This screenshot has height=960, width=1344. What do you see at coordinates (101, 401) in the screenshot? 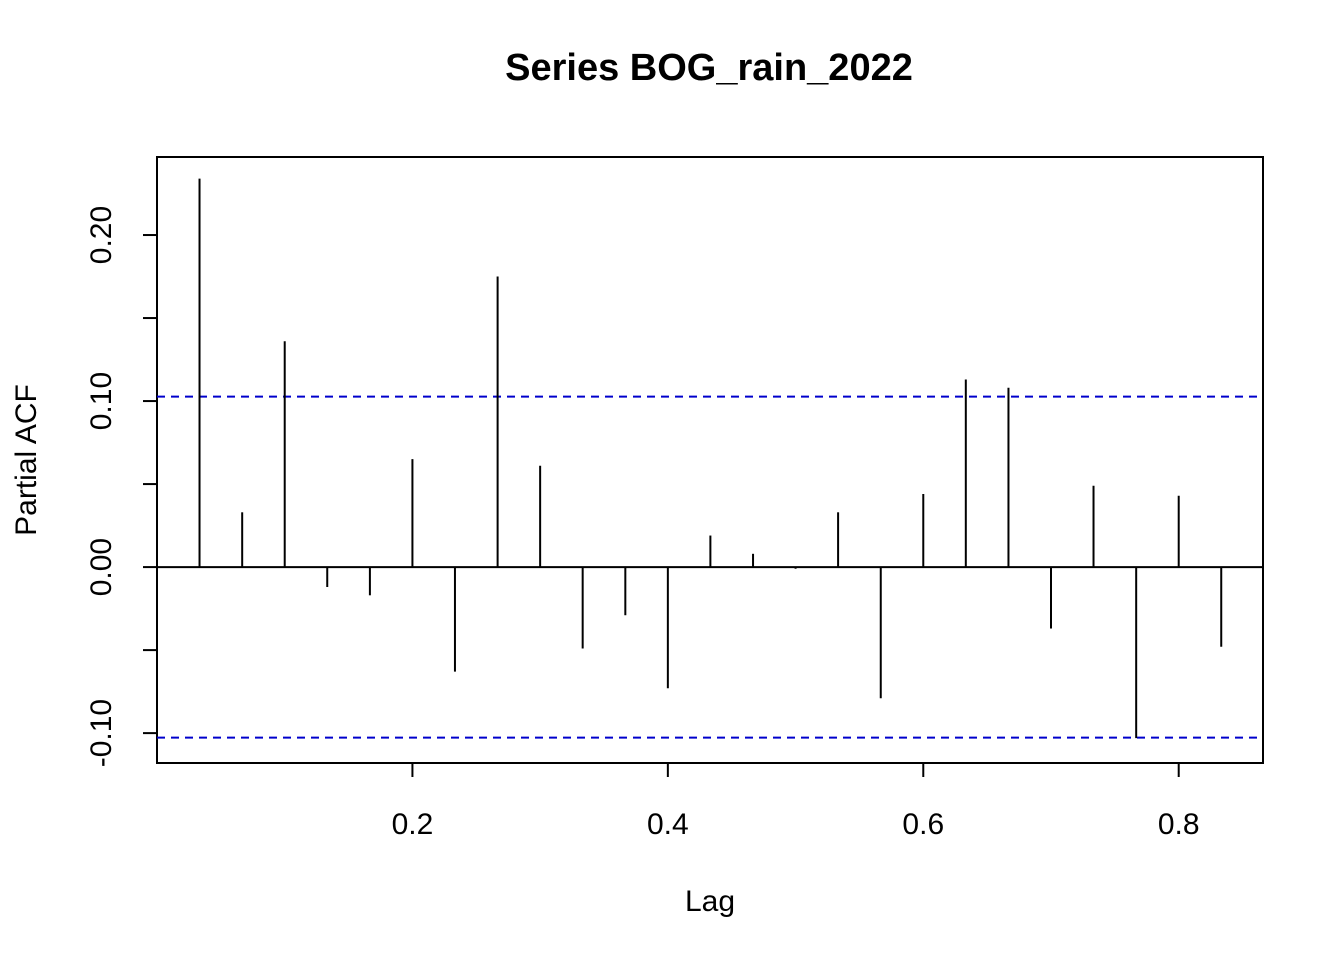
I see `y-tick-label: 0.10` at bounding box center [101, 401].